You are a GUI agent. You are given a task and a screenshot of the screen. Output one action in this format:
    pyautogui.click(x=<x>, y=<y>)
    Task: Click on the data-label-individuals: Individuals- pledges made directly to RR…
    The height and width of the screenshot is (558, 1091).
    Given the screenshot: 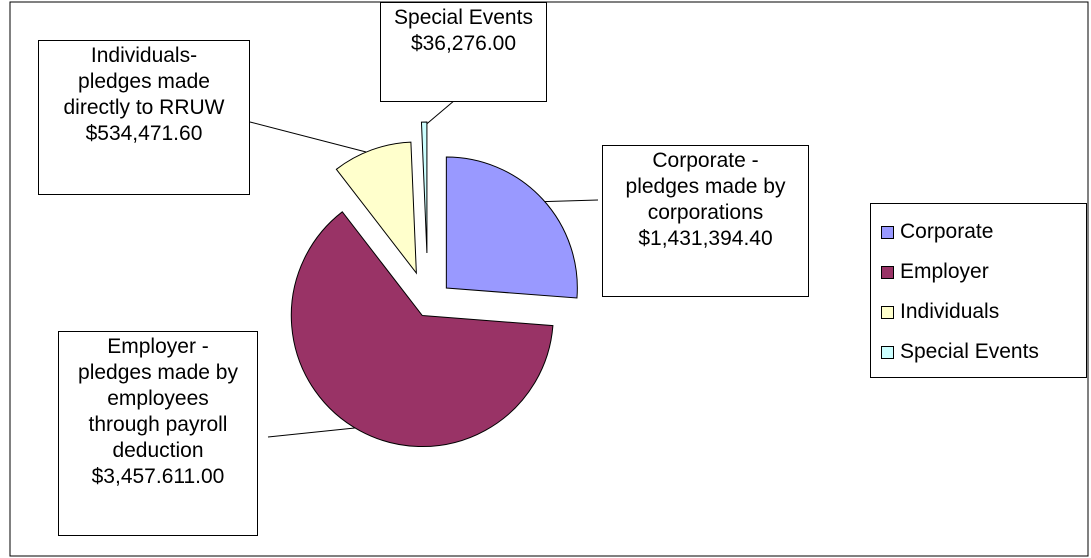 What is the action you would take?
    pyautogui.click(x=144, y=117)
    